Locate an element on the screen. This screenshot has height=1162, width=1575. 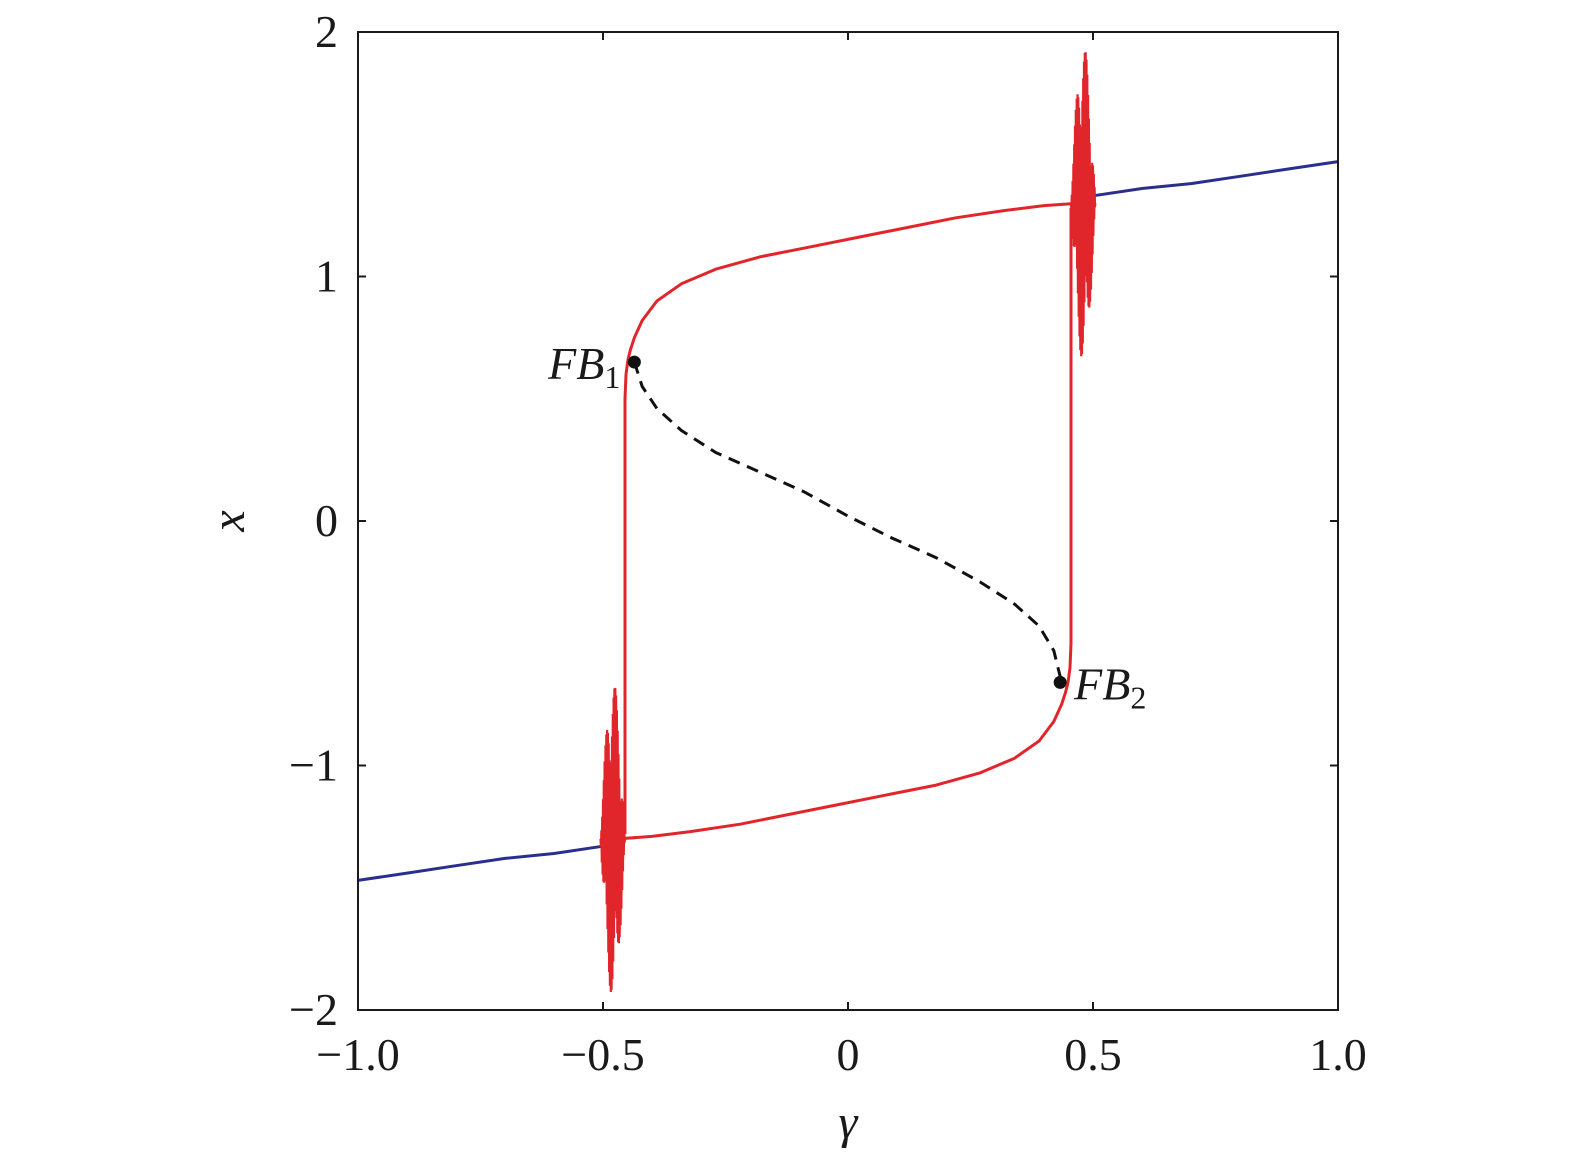
y-tick-label: 2 is located at coordinates (326, 31).